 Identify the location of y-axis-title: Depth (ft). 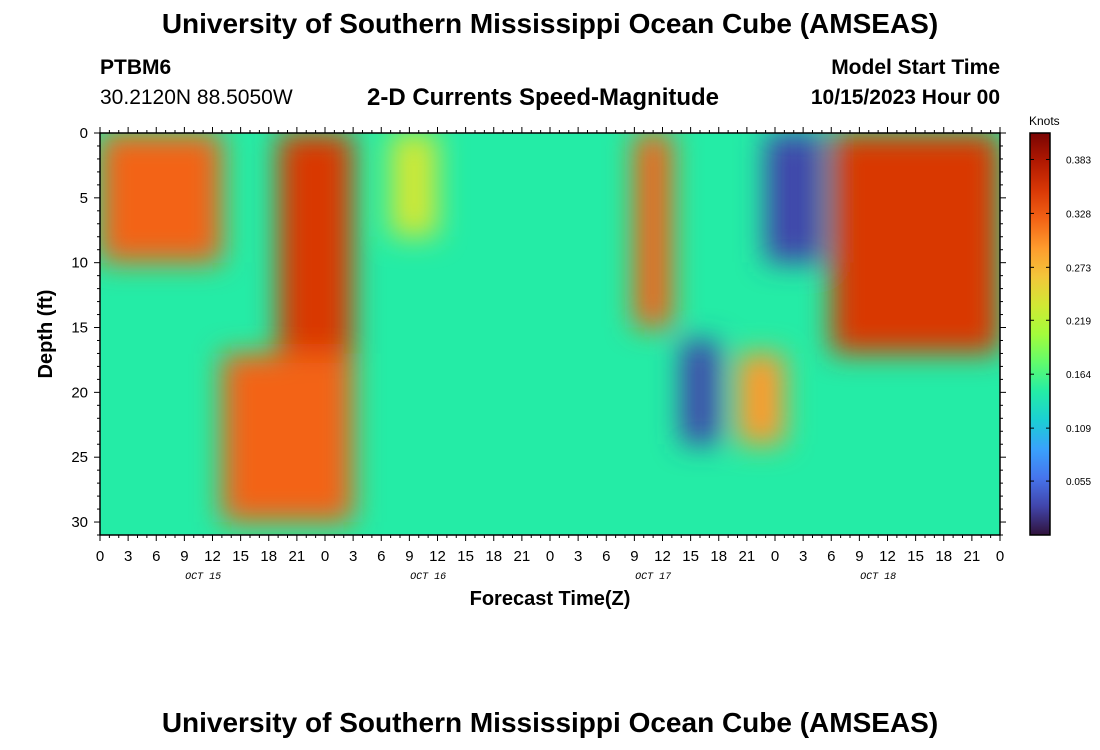
(46, 334).